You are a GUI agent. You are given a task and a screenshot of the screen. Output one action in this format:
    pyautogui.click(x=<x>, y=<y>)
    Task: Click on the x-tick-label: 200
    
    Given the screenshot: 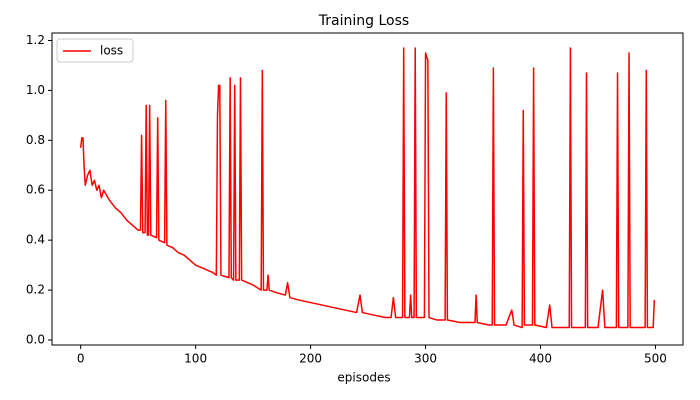 What is the action you would take?
    pyautogui.click(x=310, y=359)
    